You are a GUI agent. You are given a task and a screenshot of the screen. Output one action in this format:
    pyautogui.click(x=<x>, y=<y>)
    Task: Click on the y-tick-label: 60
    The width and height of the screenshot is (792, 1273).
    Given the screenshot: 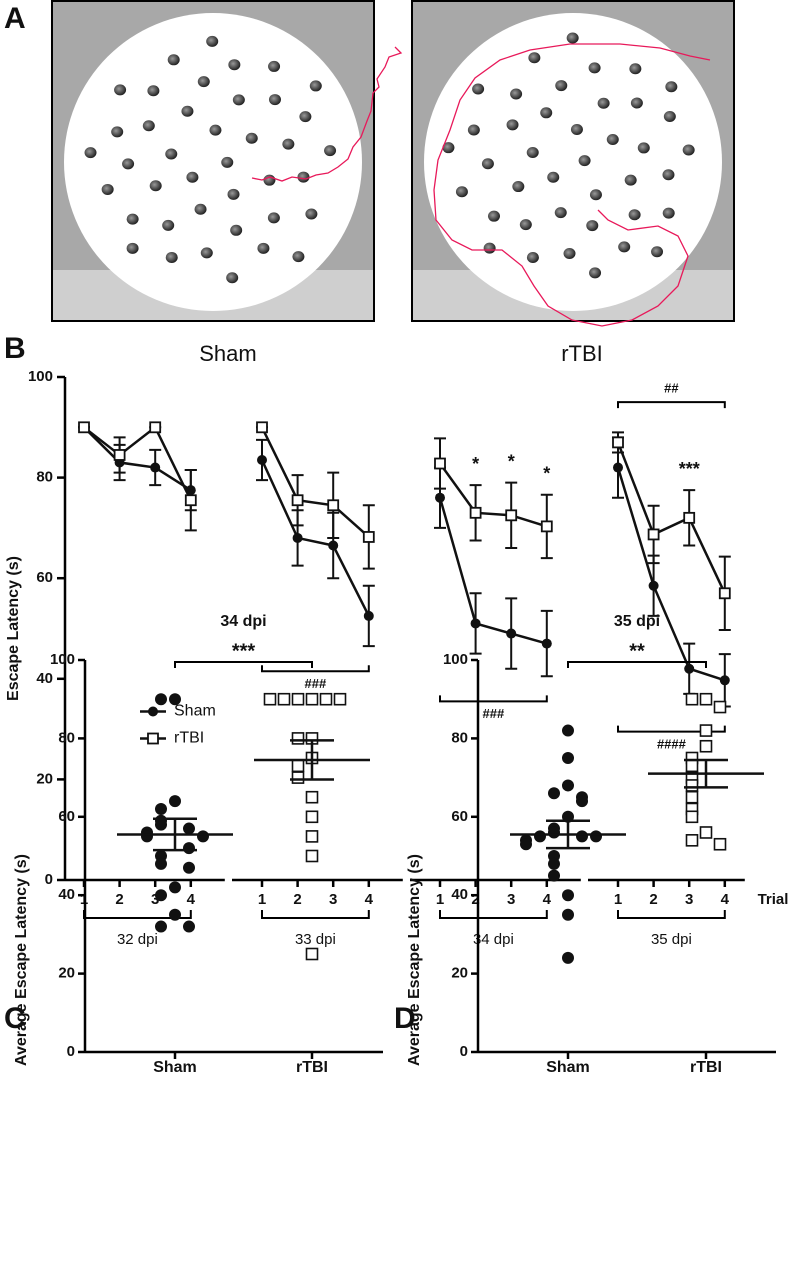 What is the action you would take?
    pyautogui.click(x=459, y=816)
    